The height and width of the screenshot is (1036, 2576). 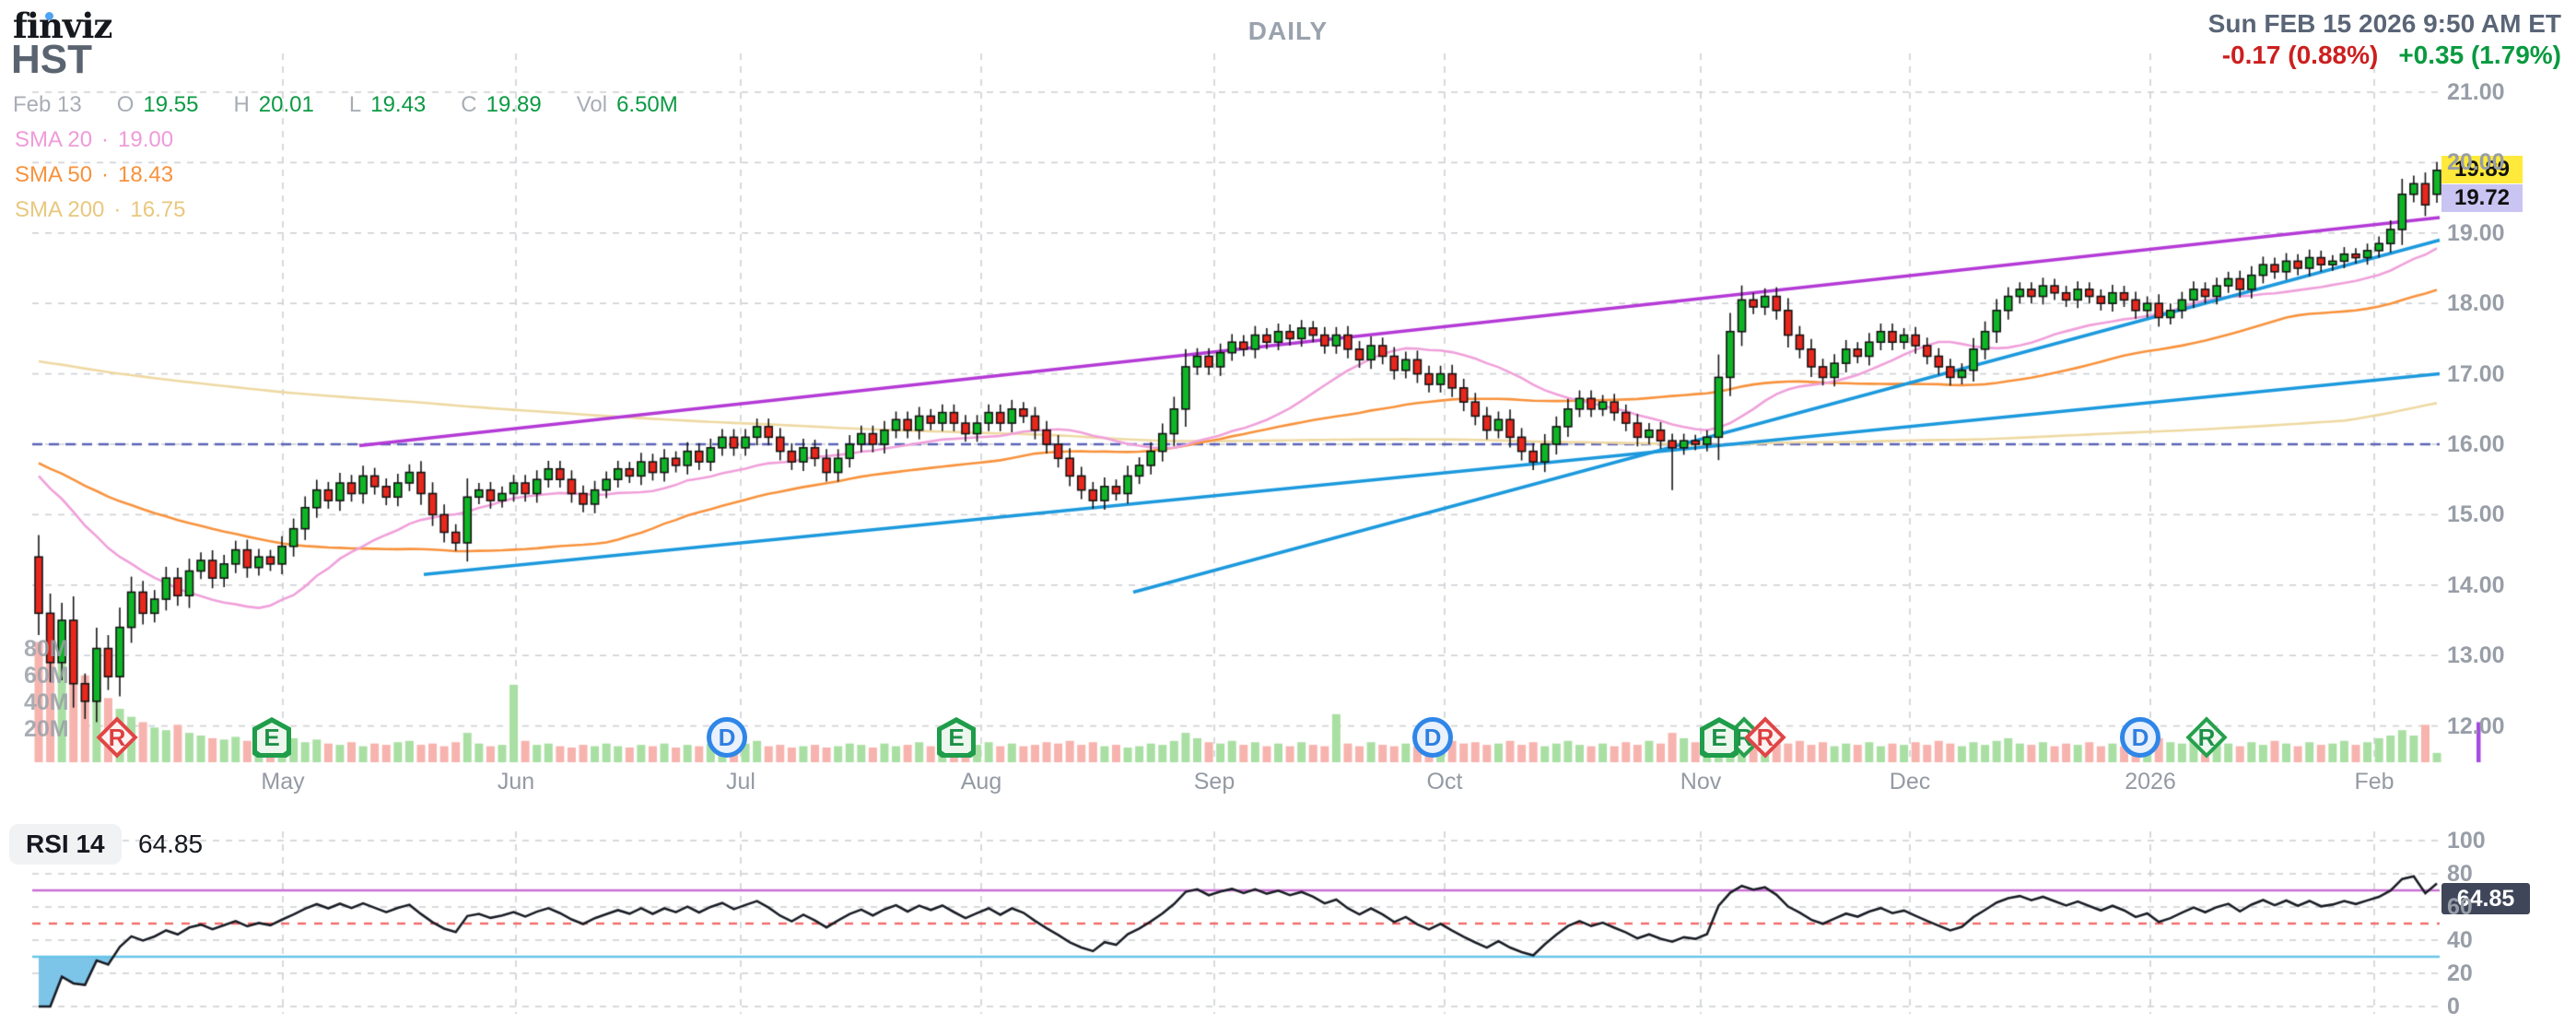 I want to click on finviz-logo: finviz, so click(x=63, y=26).